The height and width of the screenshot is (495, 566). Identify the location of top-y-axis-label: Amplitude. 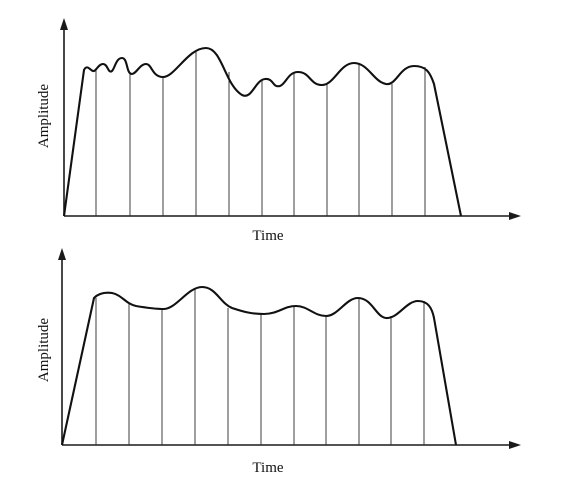
(44, 116).